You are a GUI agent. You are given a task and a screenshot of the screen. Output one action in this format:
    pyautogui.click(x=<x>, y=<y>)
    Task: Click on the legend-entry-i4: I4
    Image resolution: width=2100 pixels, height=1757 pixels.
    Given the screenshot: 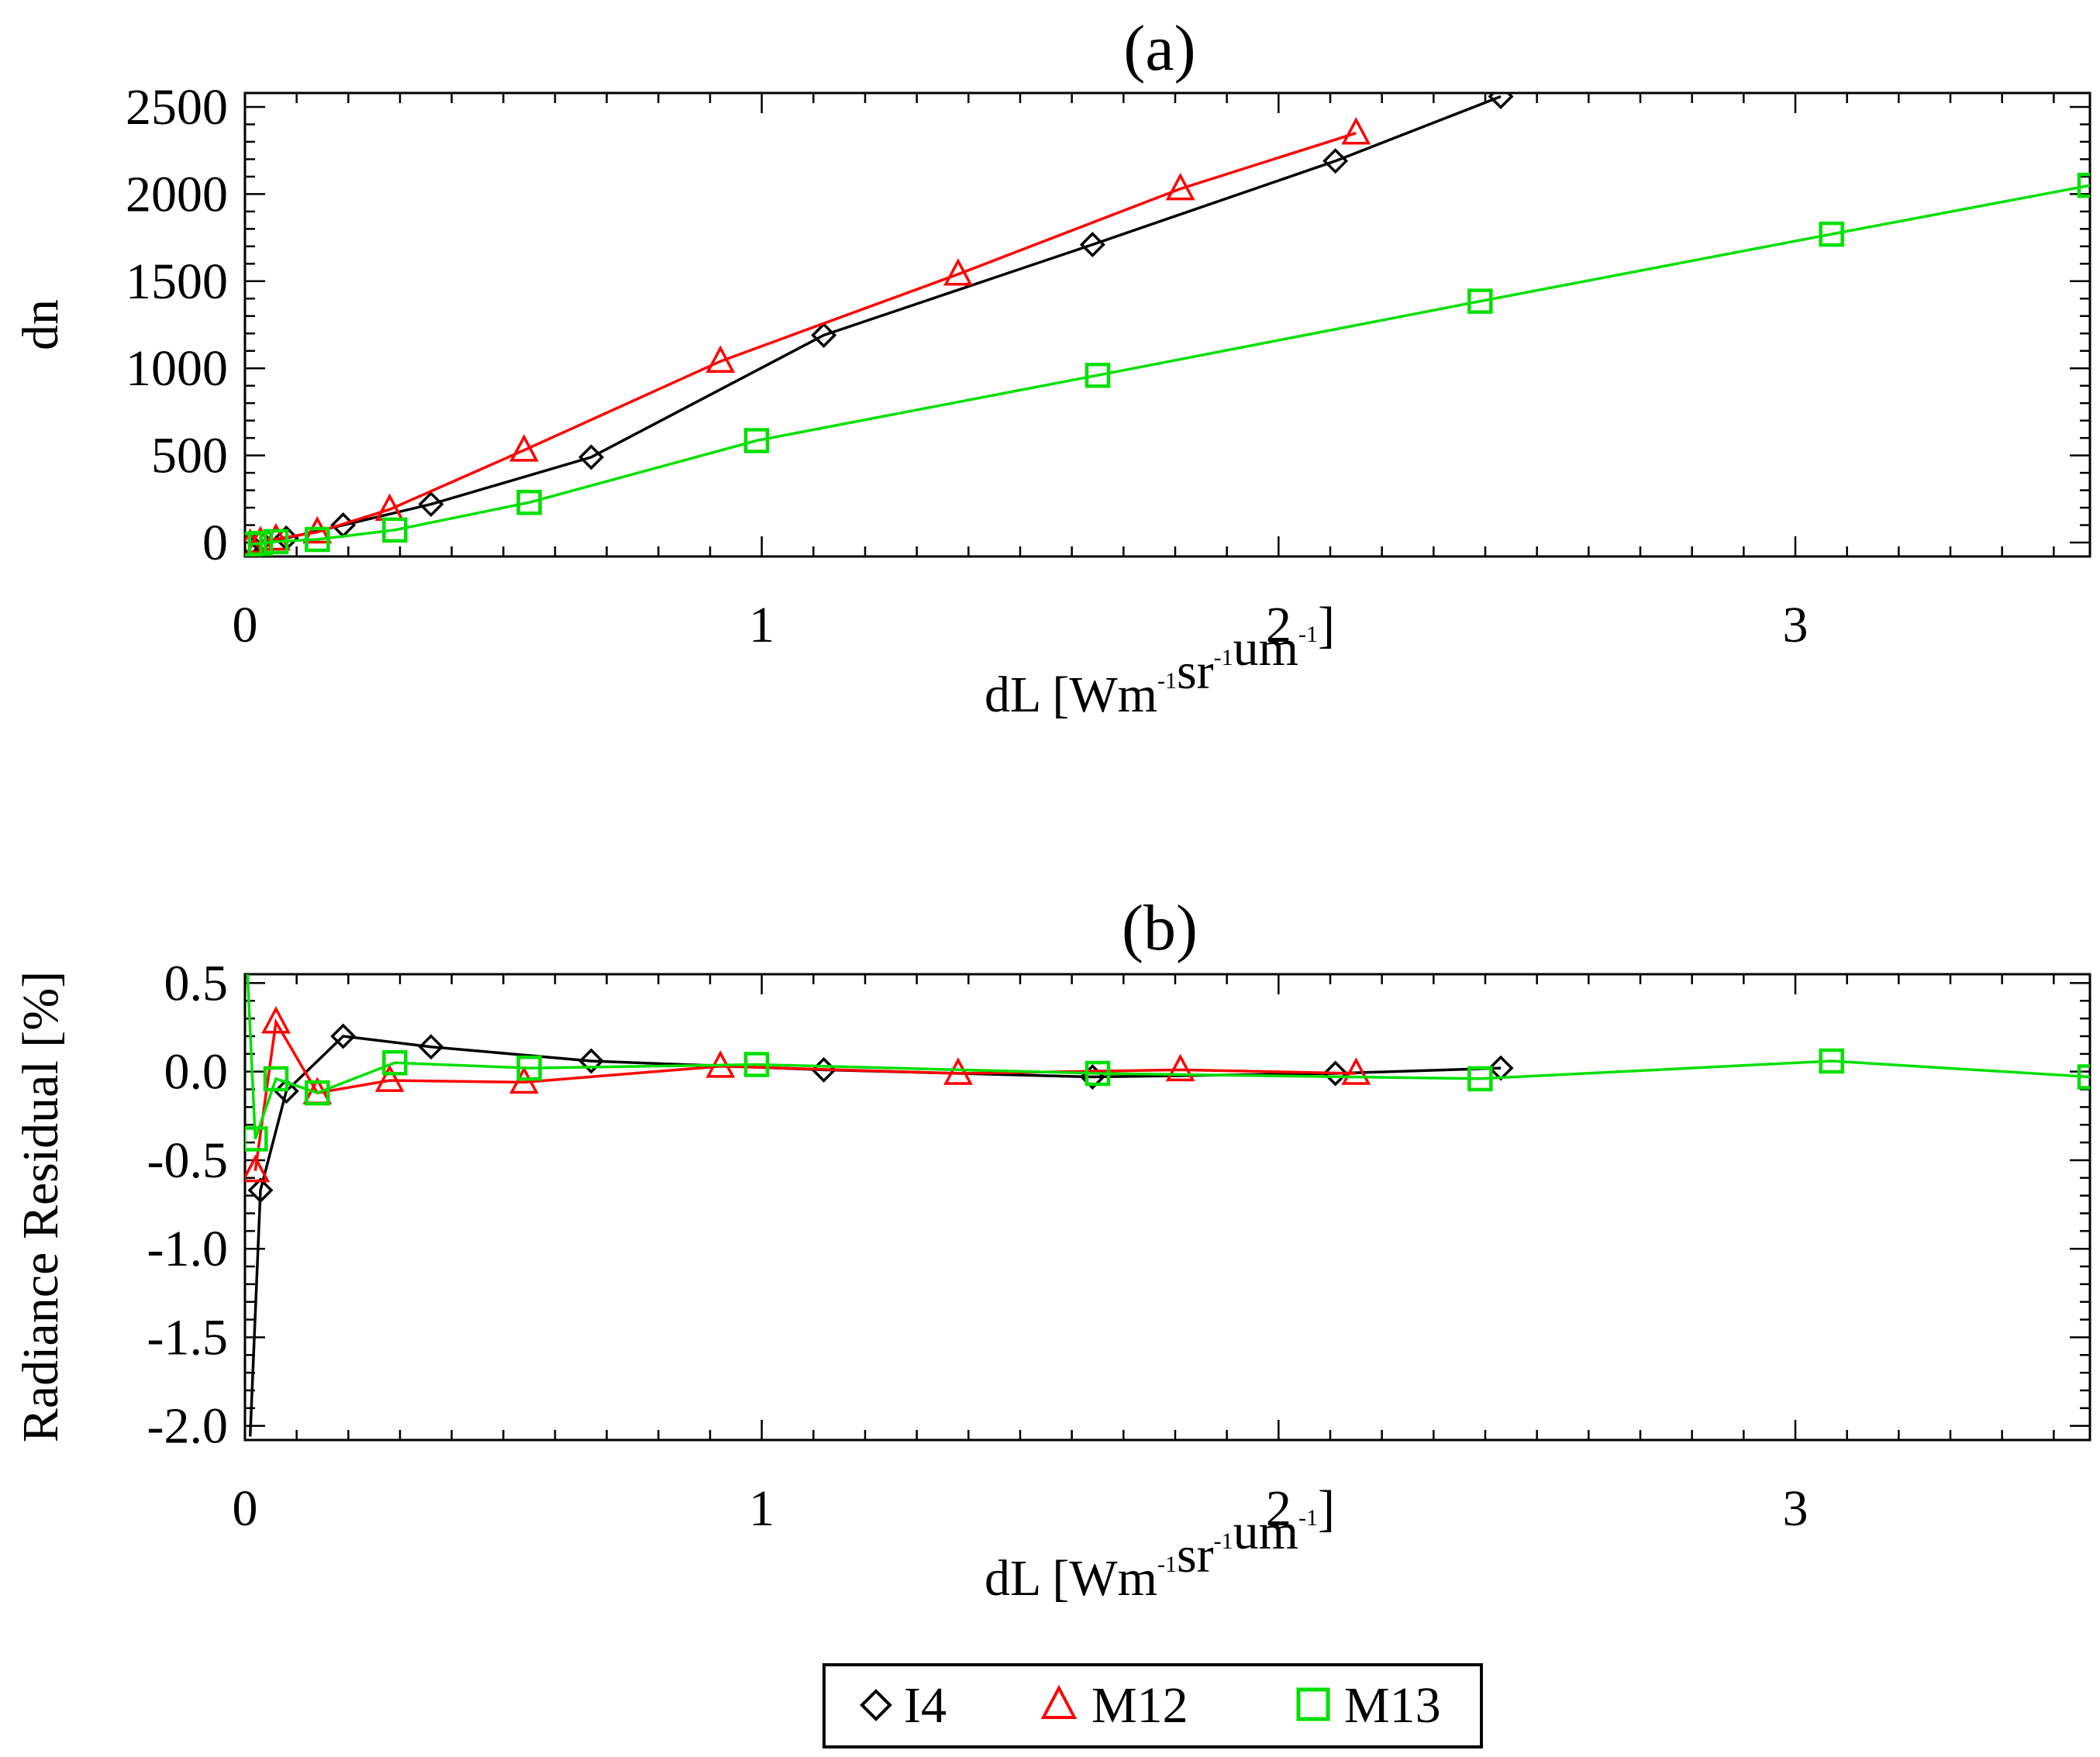 What is the action you would take?
    pyautogui.click(x=904, y=1705)
    